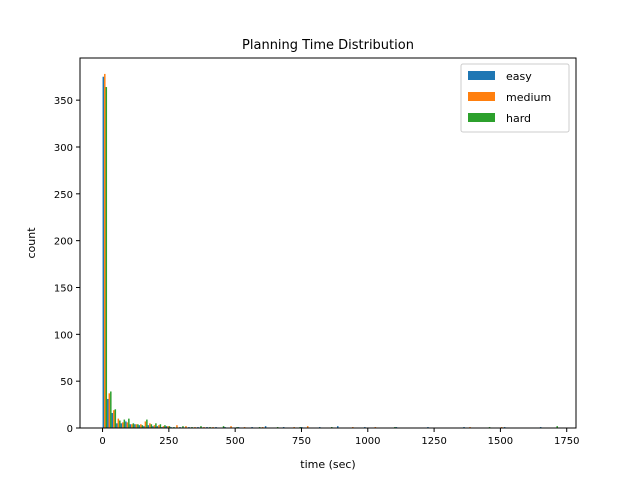  Describe the element at coordinates (168, 441) in the screenshot. I see `x-tick-label-1: 250` at that location.